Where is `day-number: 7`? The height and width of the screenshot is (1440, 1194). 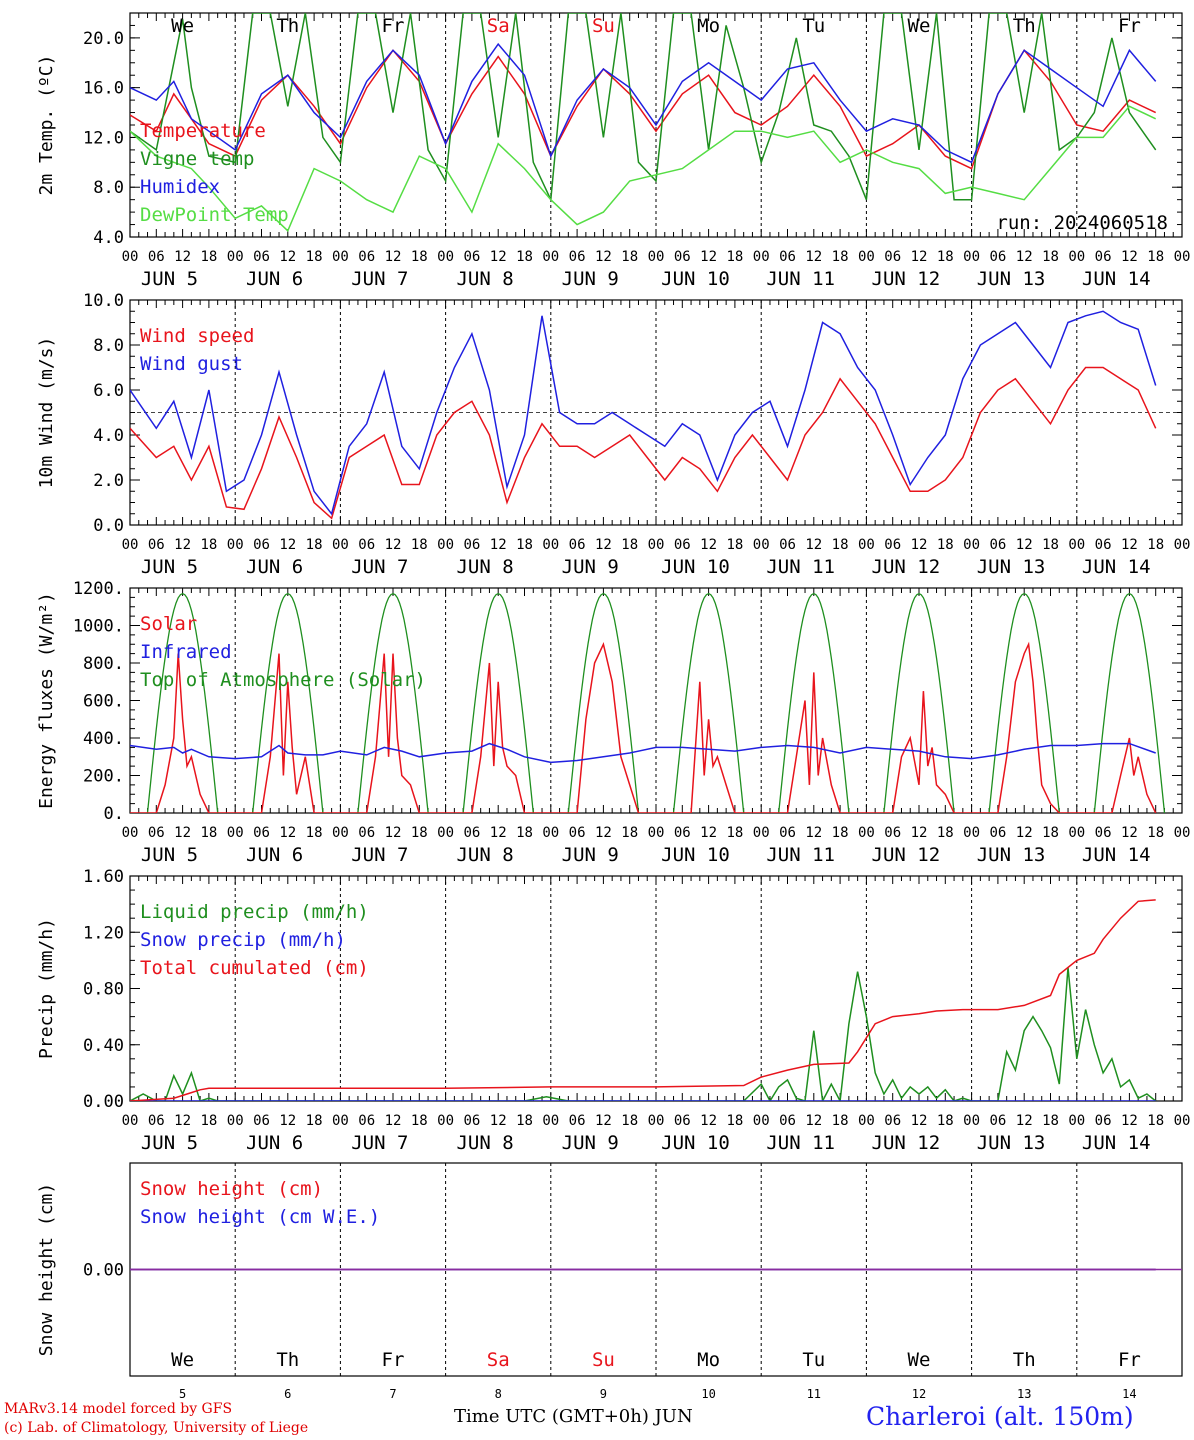
day-number: 7 is located at coordinates (392, 1394).